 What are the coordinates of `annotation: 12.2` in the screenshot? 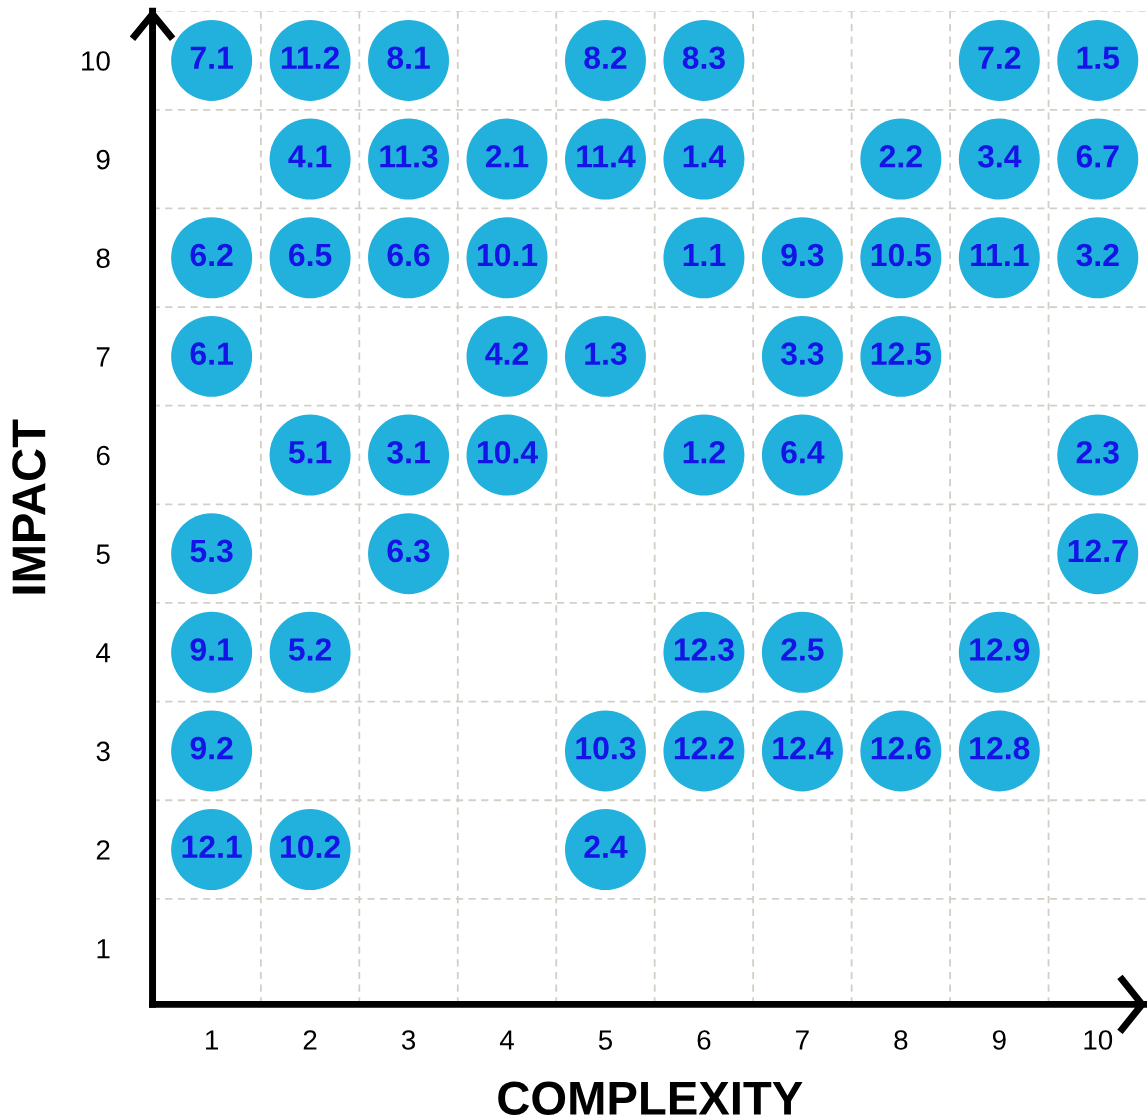 It's located at (704, 748).